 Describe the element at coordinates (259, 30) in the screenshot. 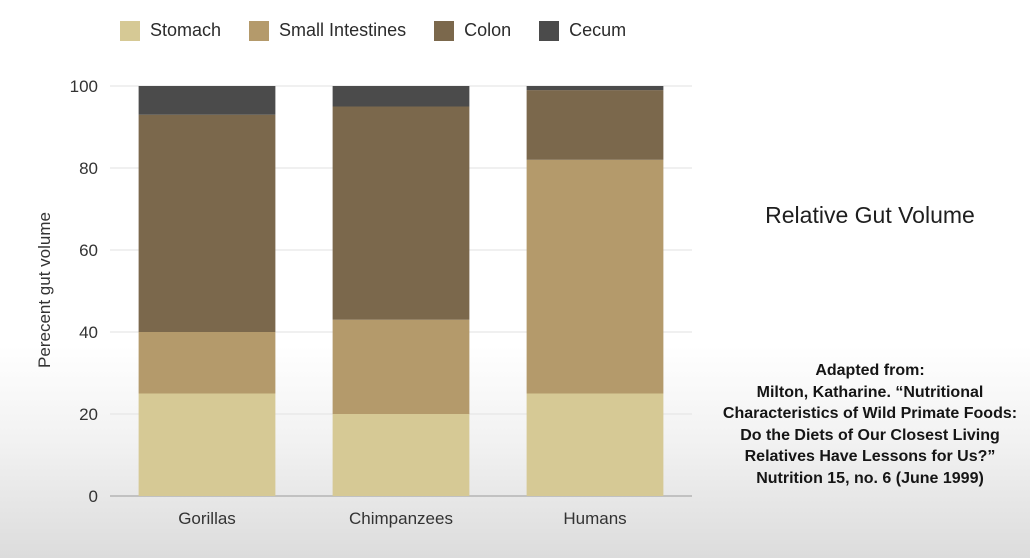

I see `legend-swatch-small-intestines` at that location.